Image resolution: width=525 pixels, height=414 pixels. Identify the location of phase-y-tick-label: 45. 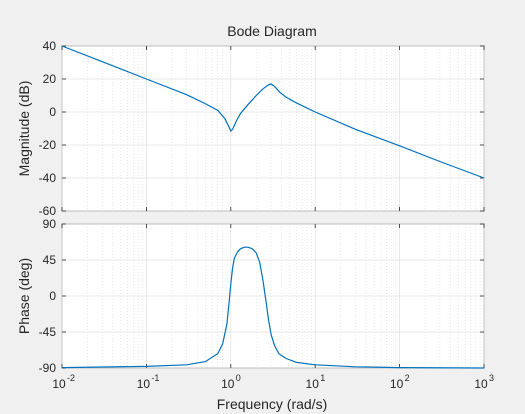
(50, 260).